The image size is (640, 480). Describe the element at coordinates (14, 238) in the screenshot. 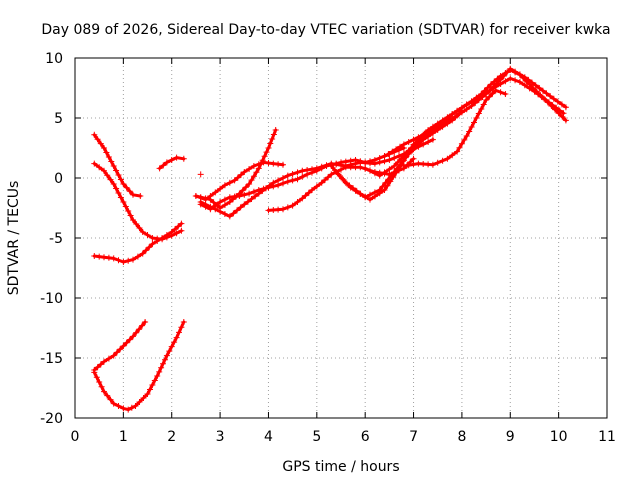

I see `y-axis-label: SDTVAR / TECUs` at that location.